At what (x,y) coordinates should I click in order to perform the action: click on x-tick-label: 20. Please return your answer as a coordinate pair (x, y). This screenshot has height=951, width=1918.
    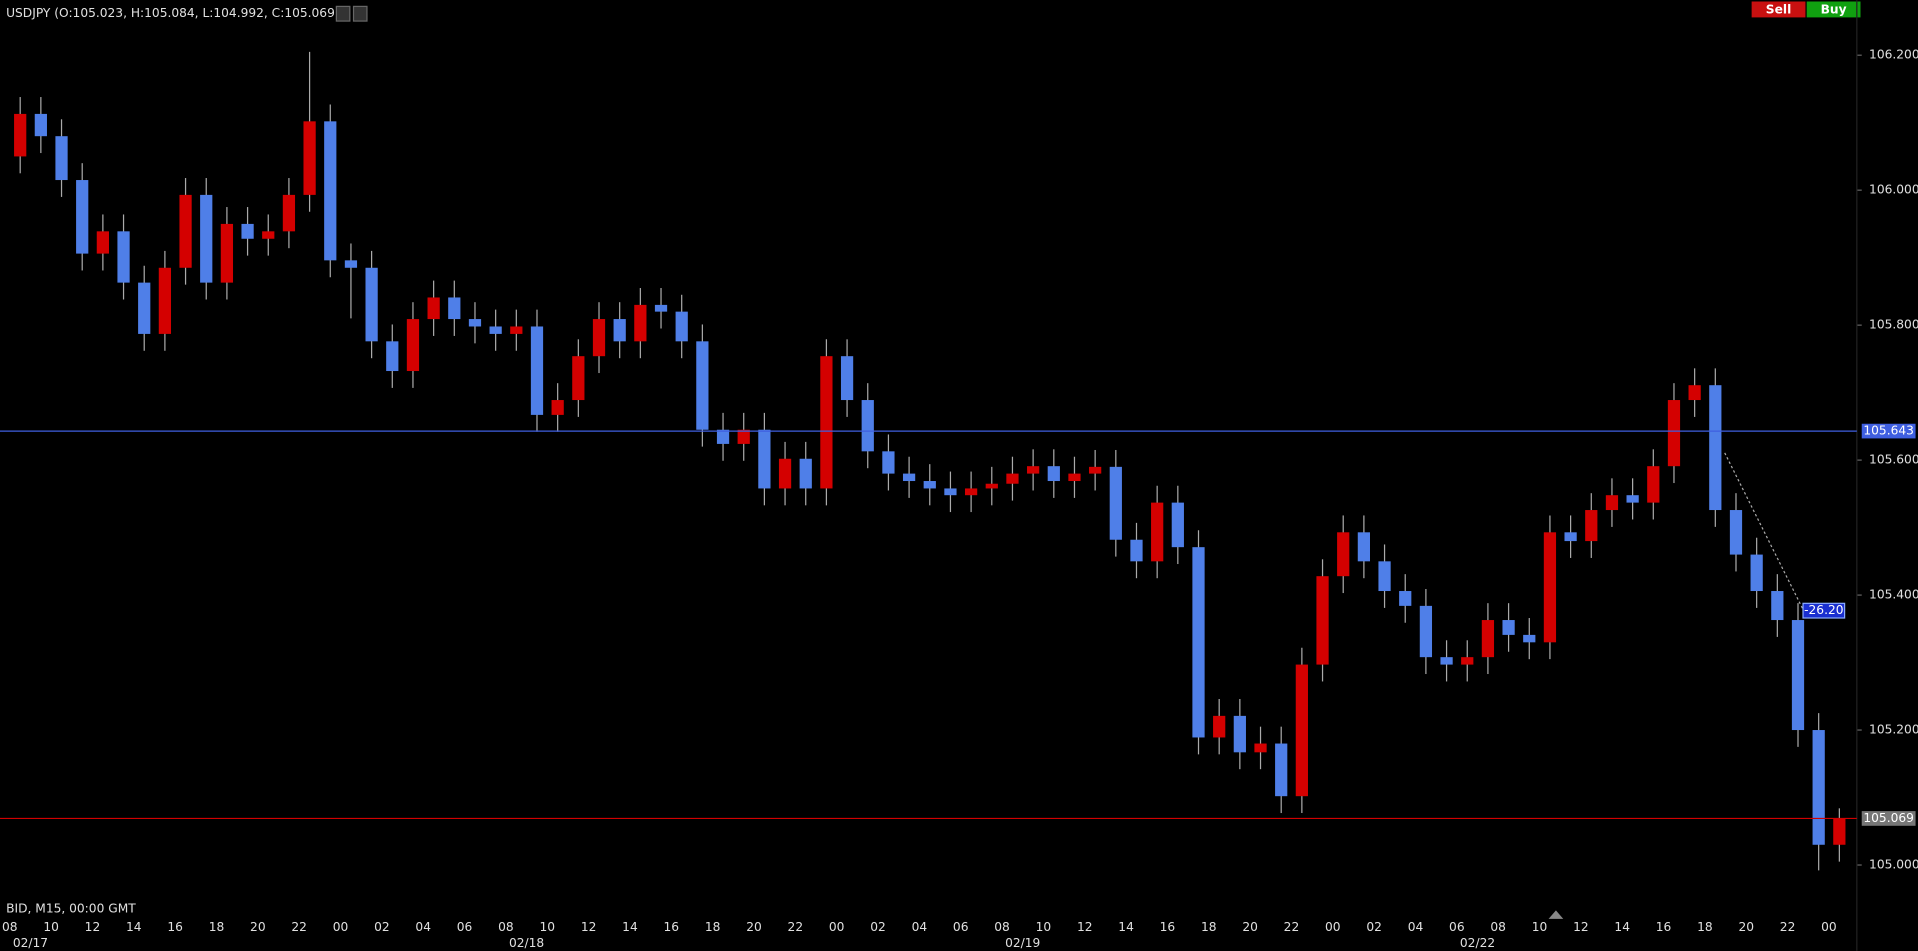
    Looking at the image, I should click on (754, 927).